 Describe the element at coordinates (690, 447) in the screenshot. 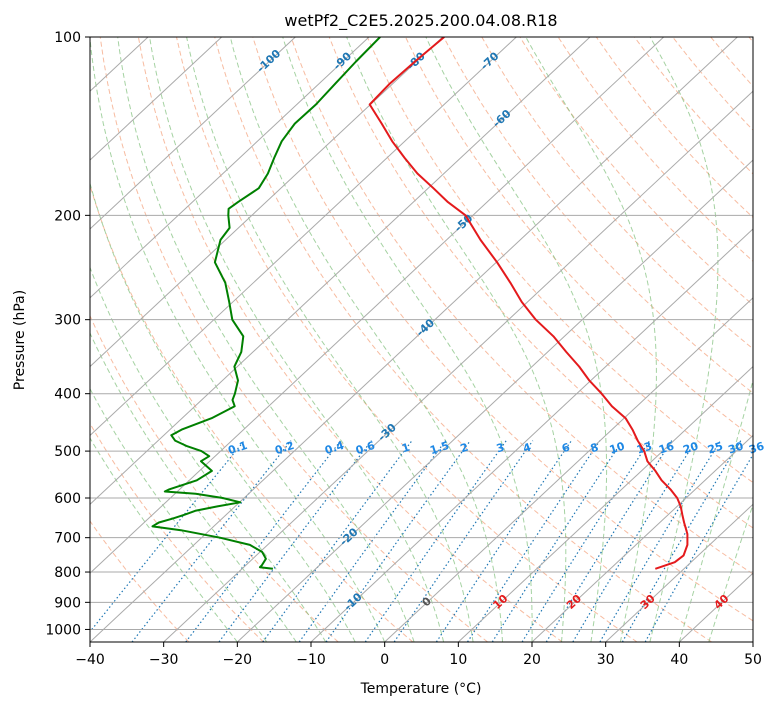

I see `mixing-ratio-label: 20` at that location.